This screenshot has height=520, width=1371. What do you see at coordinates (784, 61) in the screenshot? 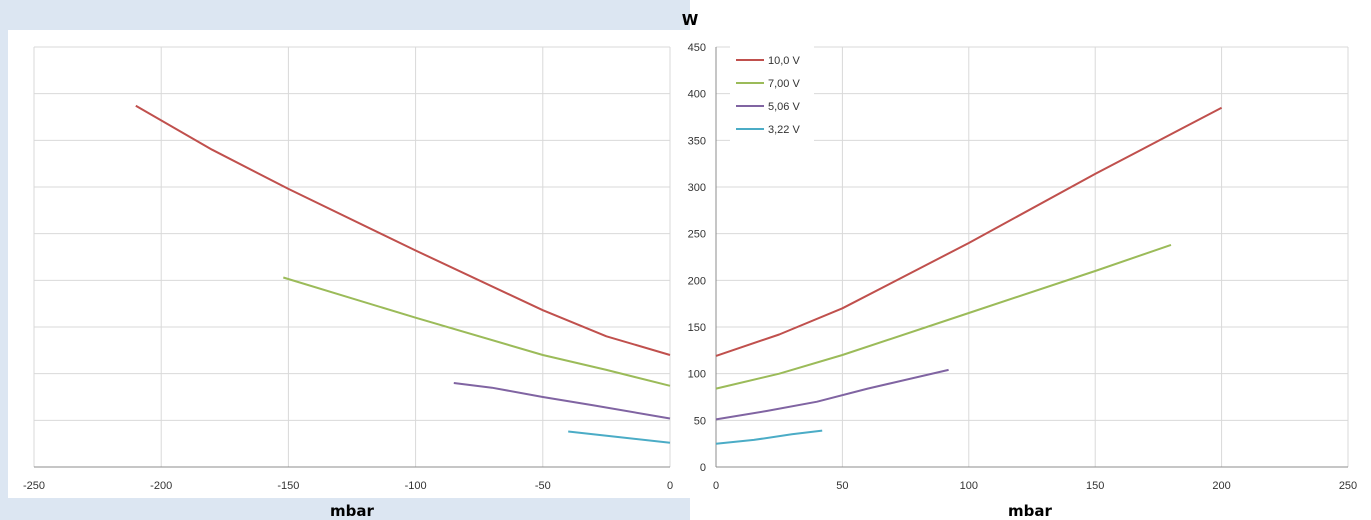
I see `legend-label-10v: 10,0 V` at bounding box center [784, 61].